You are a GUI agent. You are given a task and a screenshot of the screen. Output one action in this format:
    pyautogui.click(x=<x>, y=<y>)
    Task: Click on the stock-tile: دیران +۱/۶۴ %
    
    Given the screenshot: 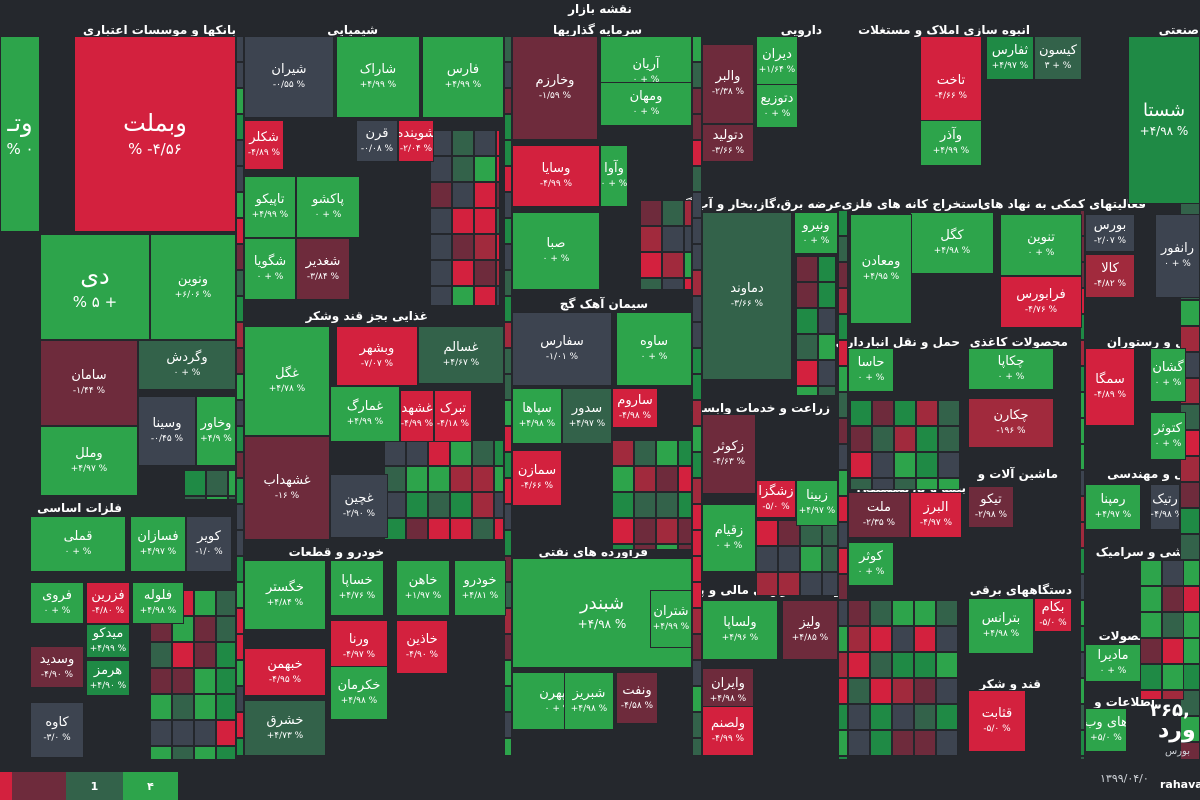 What is the action you would take?
    pyautogui.click(x=777, y=62)
    